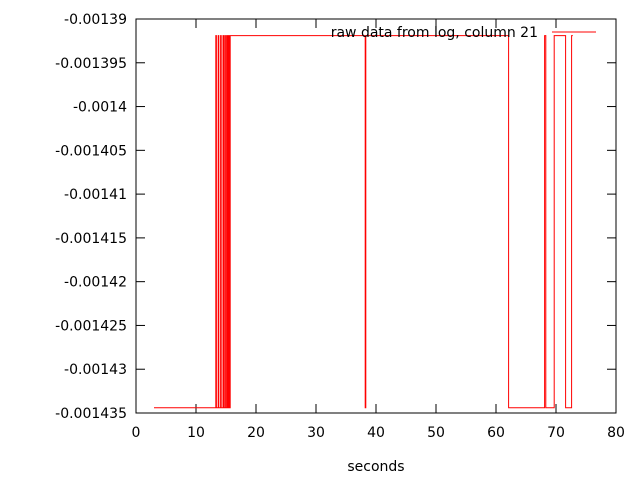  Describe the element at coordinates (100, 108) in the screenshot. I see `y-tick-label: -0.0014` at that location.